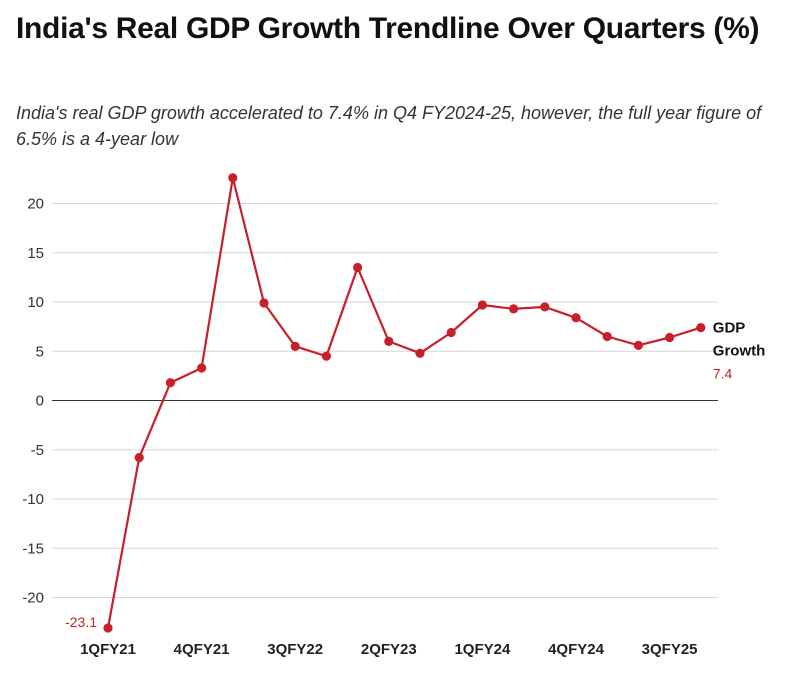 The width and height of the screenshot is (790, 686). Describe the element at coordinates (35, 253) in the screenshot. I see `y-tick-label: 15` at that location.